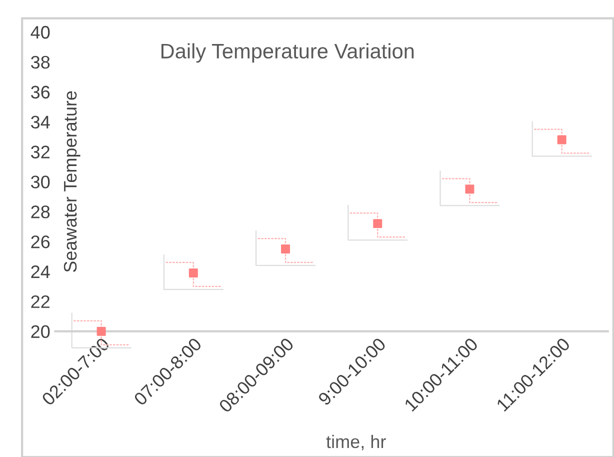 The image size is (614, 457). I want to click on x-axis-title: time, hr, so click(356, 442).